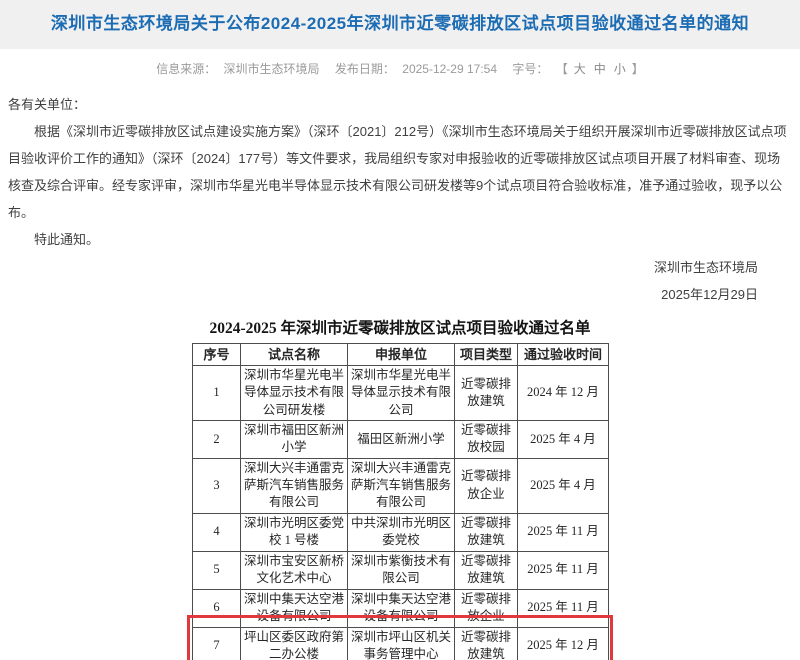 The width and height of the screenshot is (800, 660). Describe the element at coordinates (486, 439) in the screenshot. I see `cell-project-type: 近零碳排放校园` at that location.